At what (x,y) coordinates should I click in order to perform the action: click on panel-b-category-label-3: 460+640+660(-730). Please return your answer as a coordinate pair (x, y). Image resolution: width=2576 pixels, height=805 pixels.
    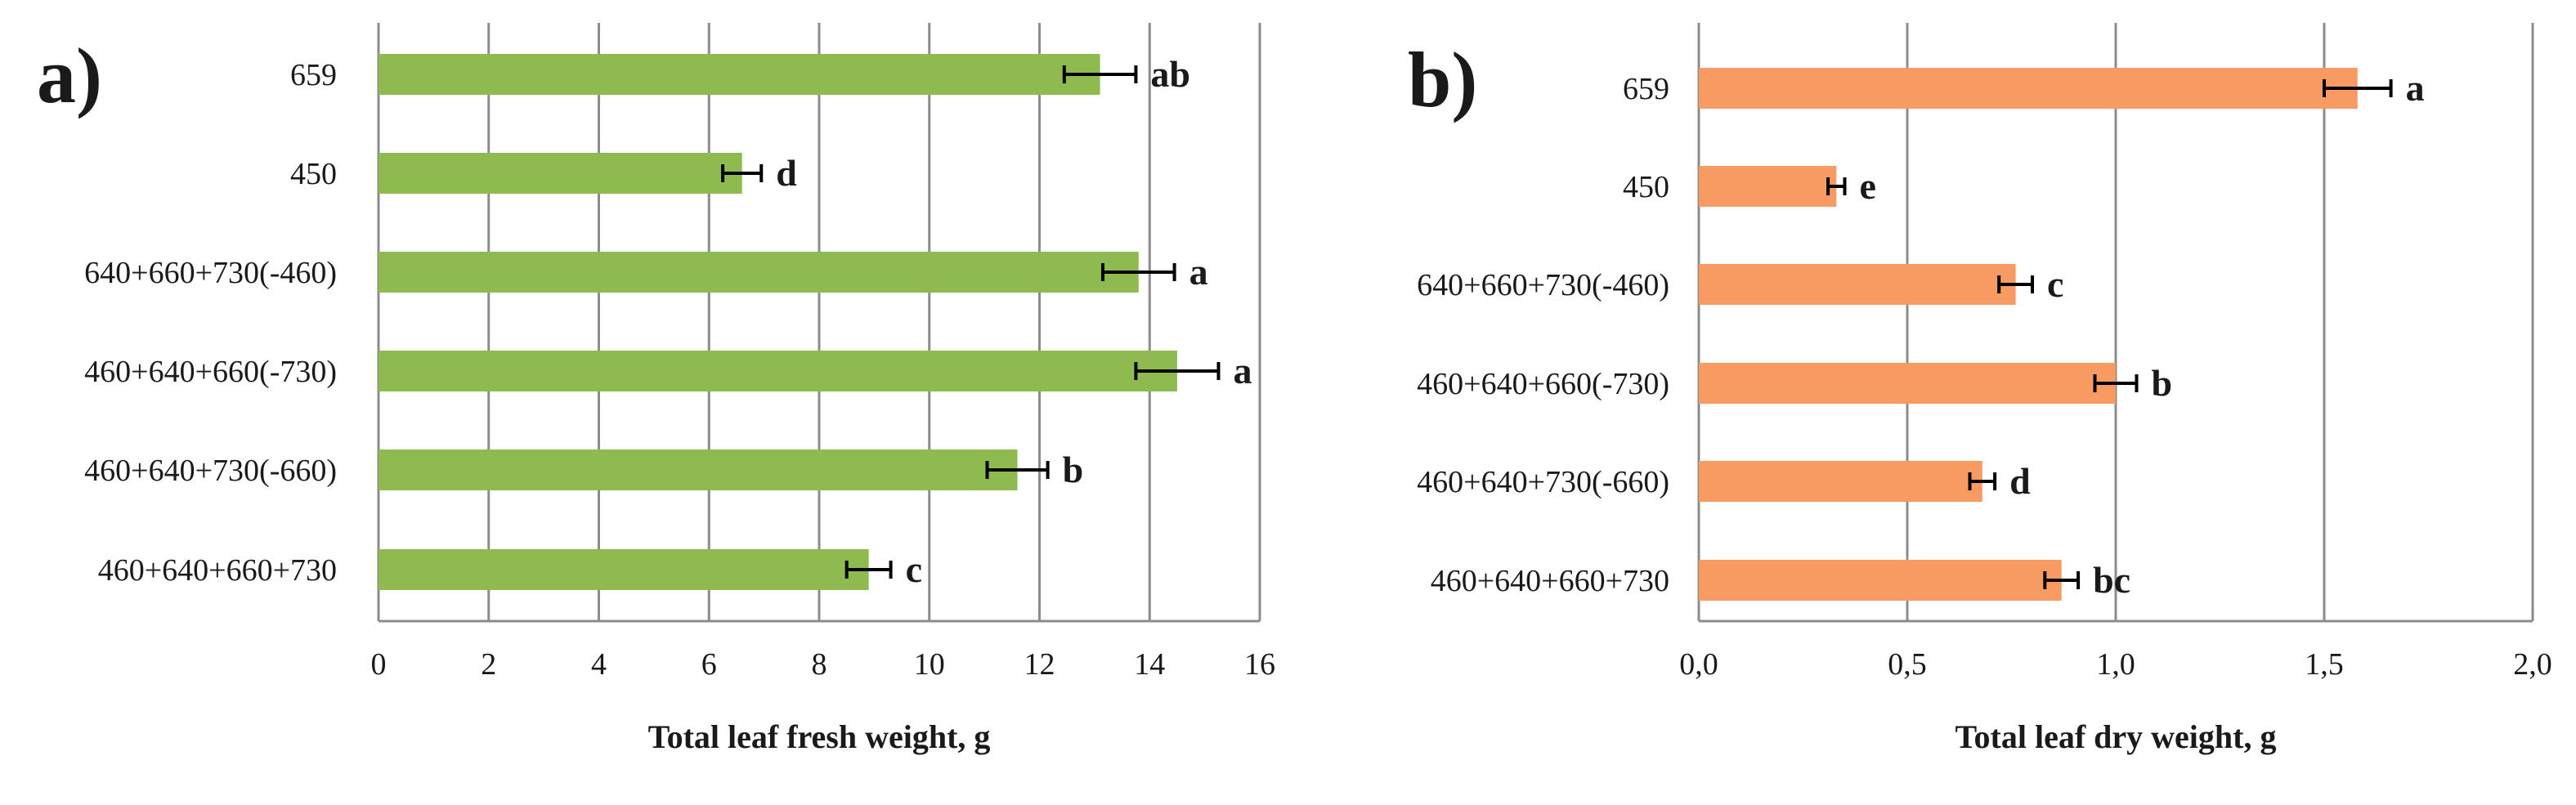
    Looking at the image, I should click on (1543, 384).